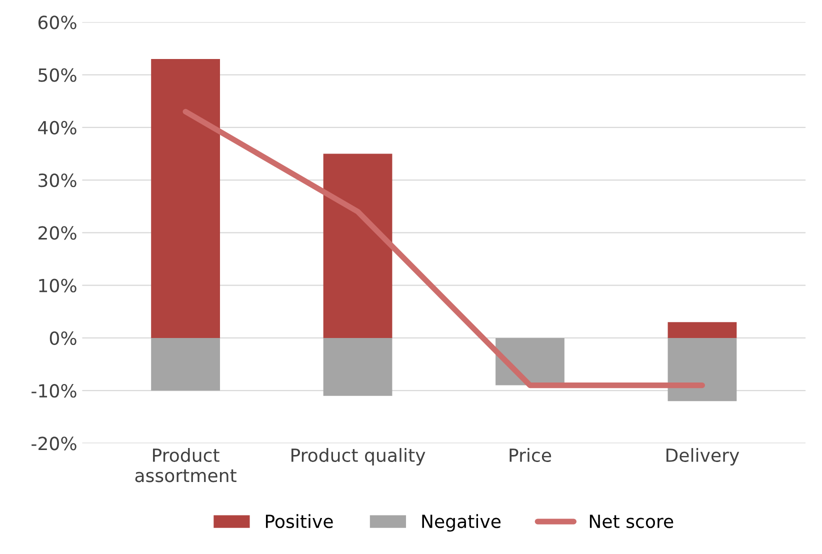  Describe the element at coordinates (632, 521) in the screenshot. I see `legend-label: Net score` at that location.